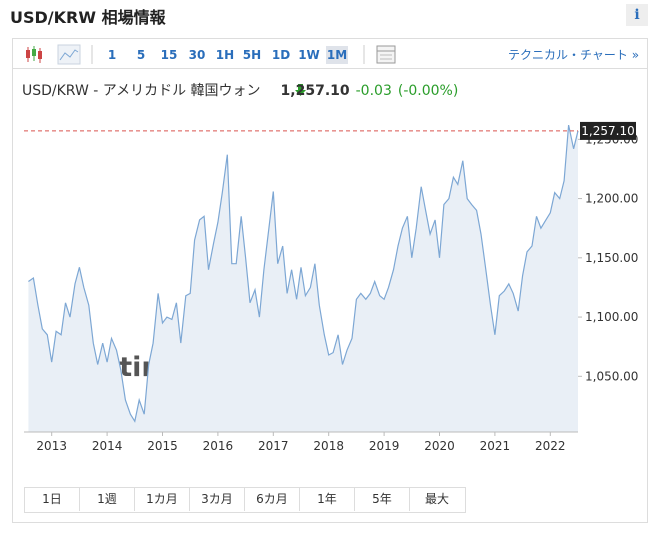 This screenshot has height=536, width=657. What do you see at coordinates (218, 446) in the screenshot?
I see `x-tick-label: 2016` at bounding box center [218, 446].